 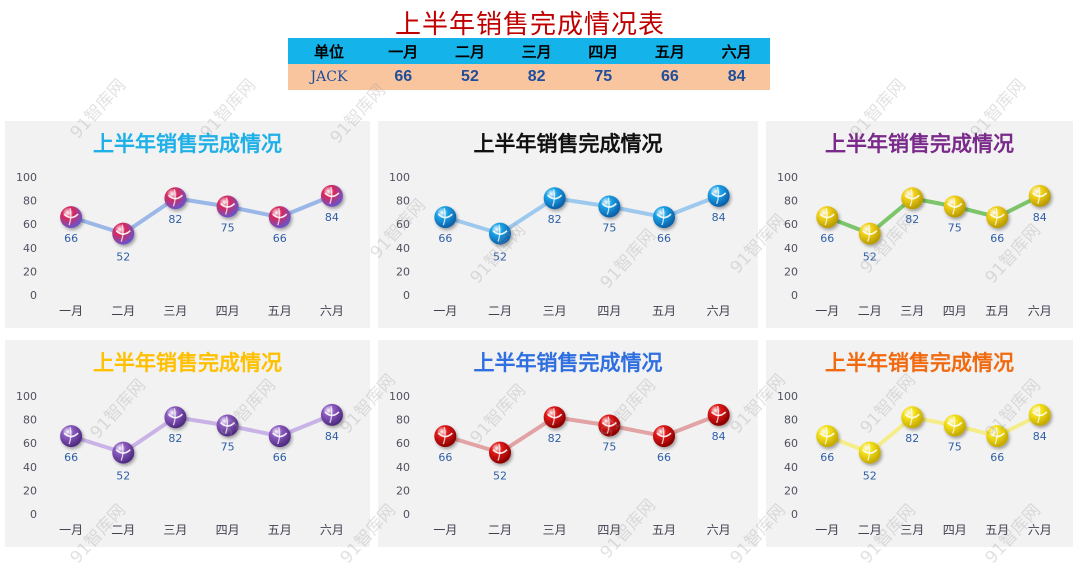 What do you see at coordinates (536, 51) in the screenshot?
I see `table-header-cell: 三月` at bounding box center [536, 51].